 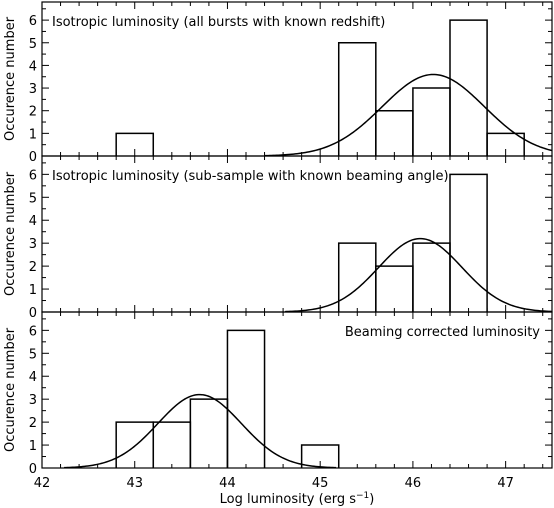 I want to click on x-axis-label-main: Log luminosity (erg s, so click(x=288, y=499).